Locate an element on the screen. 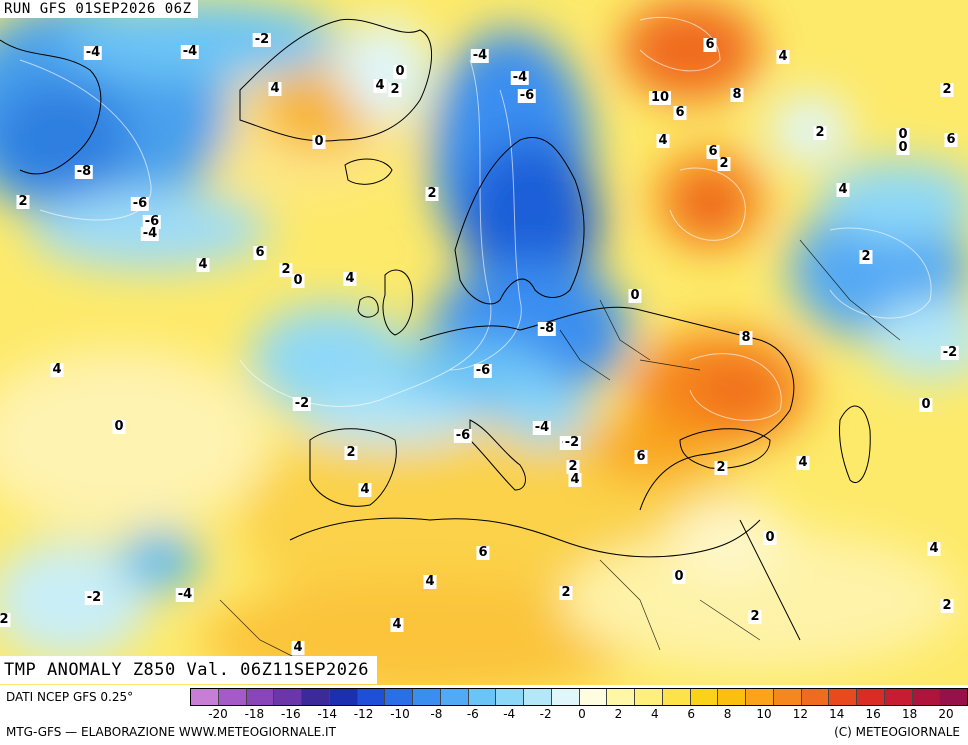 The height and width of the screenshot is (745, 968). data-source-label: DATI NCEP GFS 0.25° is located at coordinates (70, 697).